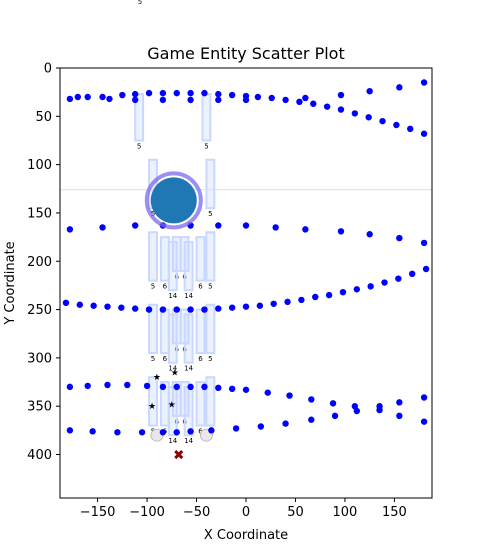 The width and height of the screenshot is (480, 560). Describe the element at coordinates (43, 117) in the screenshot. I see `y-tick-label: 50` at that location.